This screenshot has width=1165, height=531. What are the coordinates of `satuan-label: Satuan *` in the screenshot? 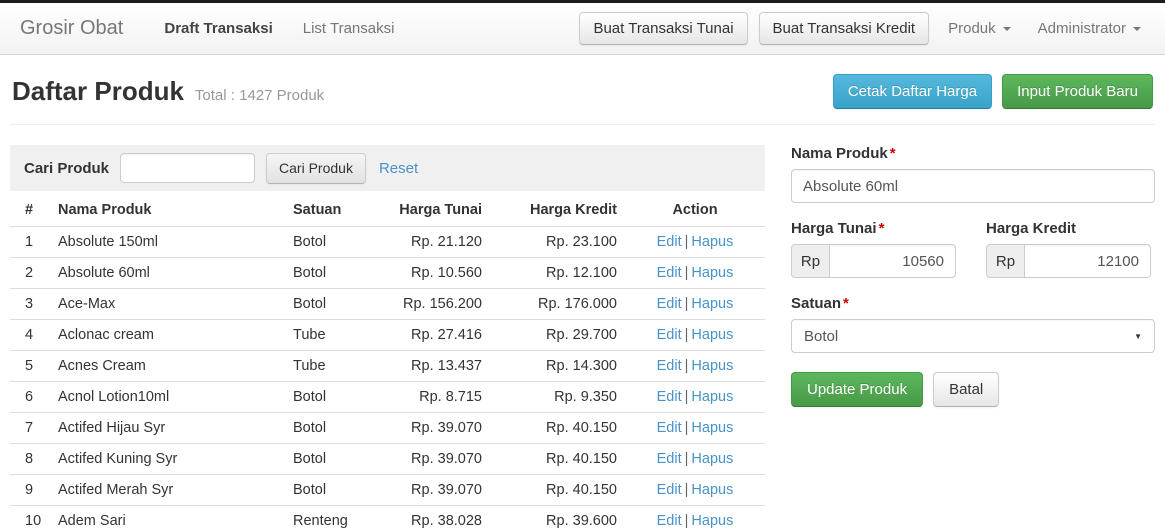 It's located at (820, 303).